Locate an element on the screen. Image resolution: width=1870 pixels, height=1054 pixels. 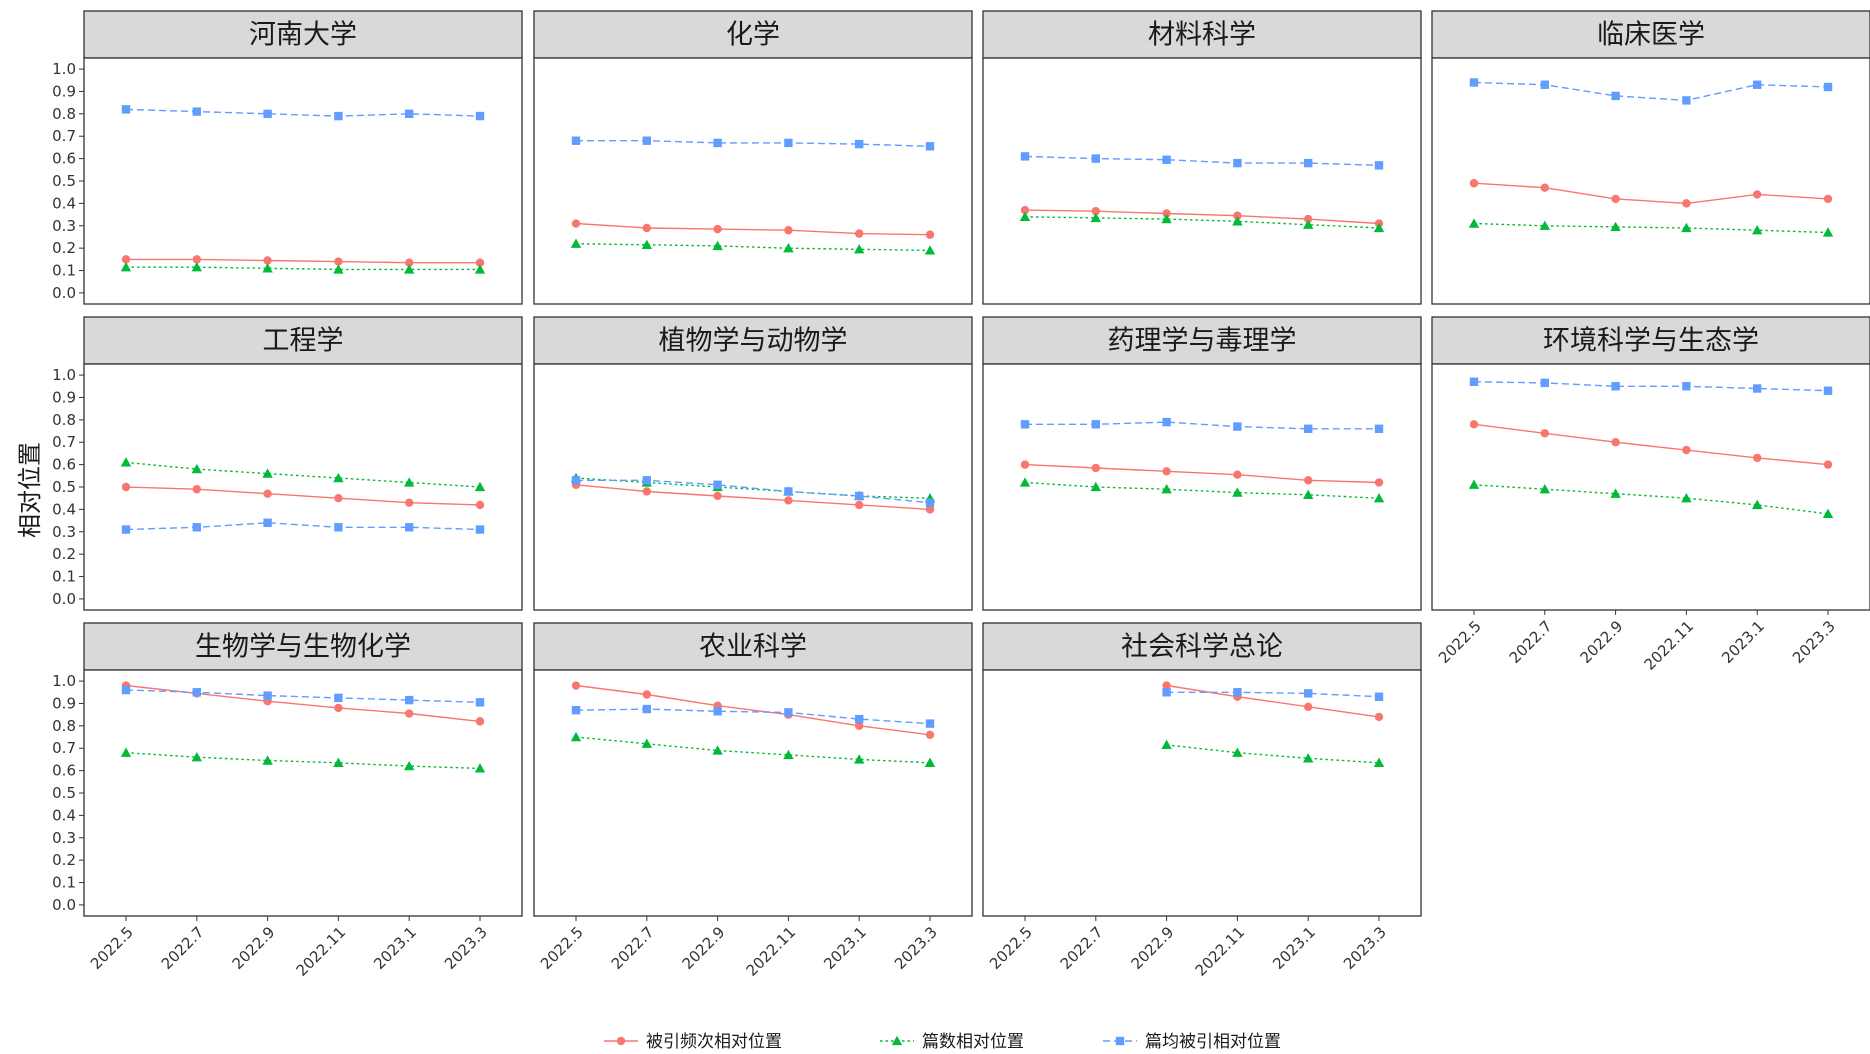
facet-panel: 药理学与毒理学 is located at coordinates (1202, 463).